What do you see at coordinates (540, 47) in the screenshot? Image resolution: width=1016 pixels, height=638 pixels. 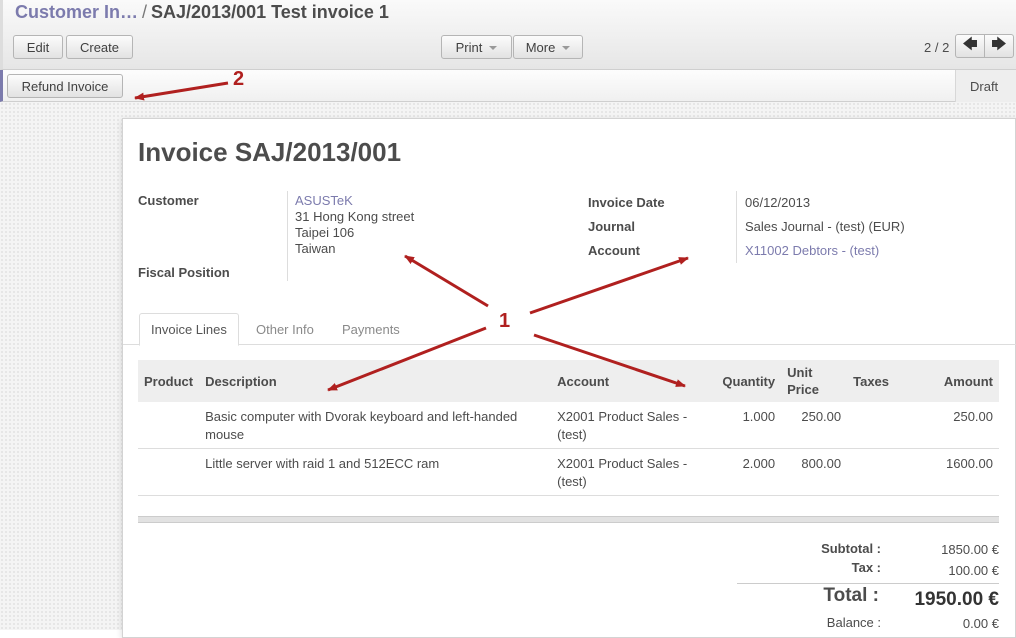 I see `more-label: More` at bounding box center [540, 47].